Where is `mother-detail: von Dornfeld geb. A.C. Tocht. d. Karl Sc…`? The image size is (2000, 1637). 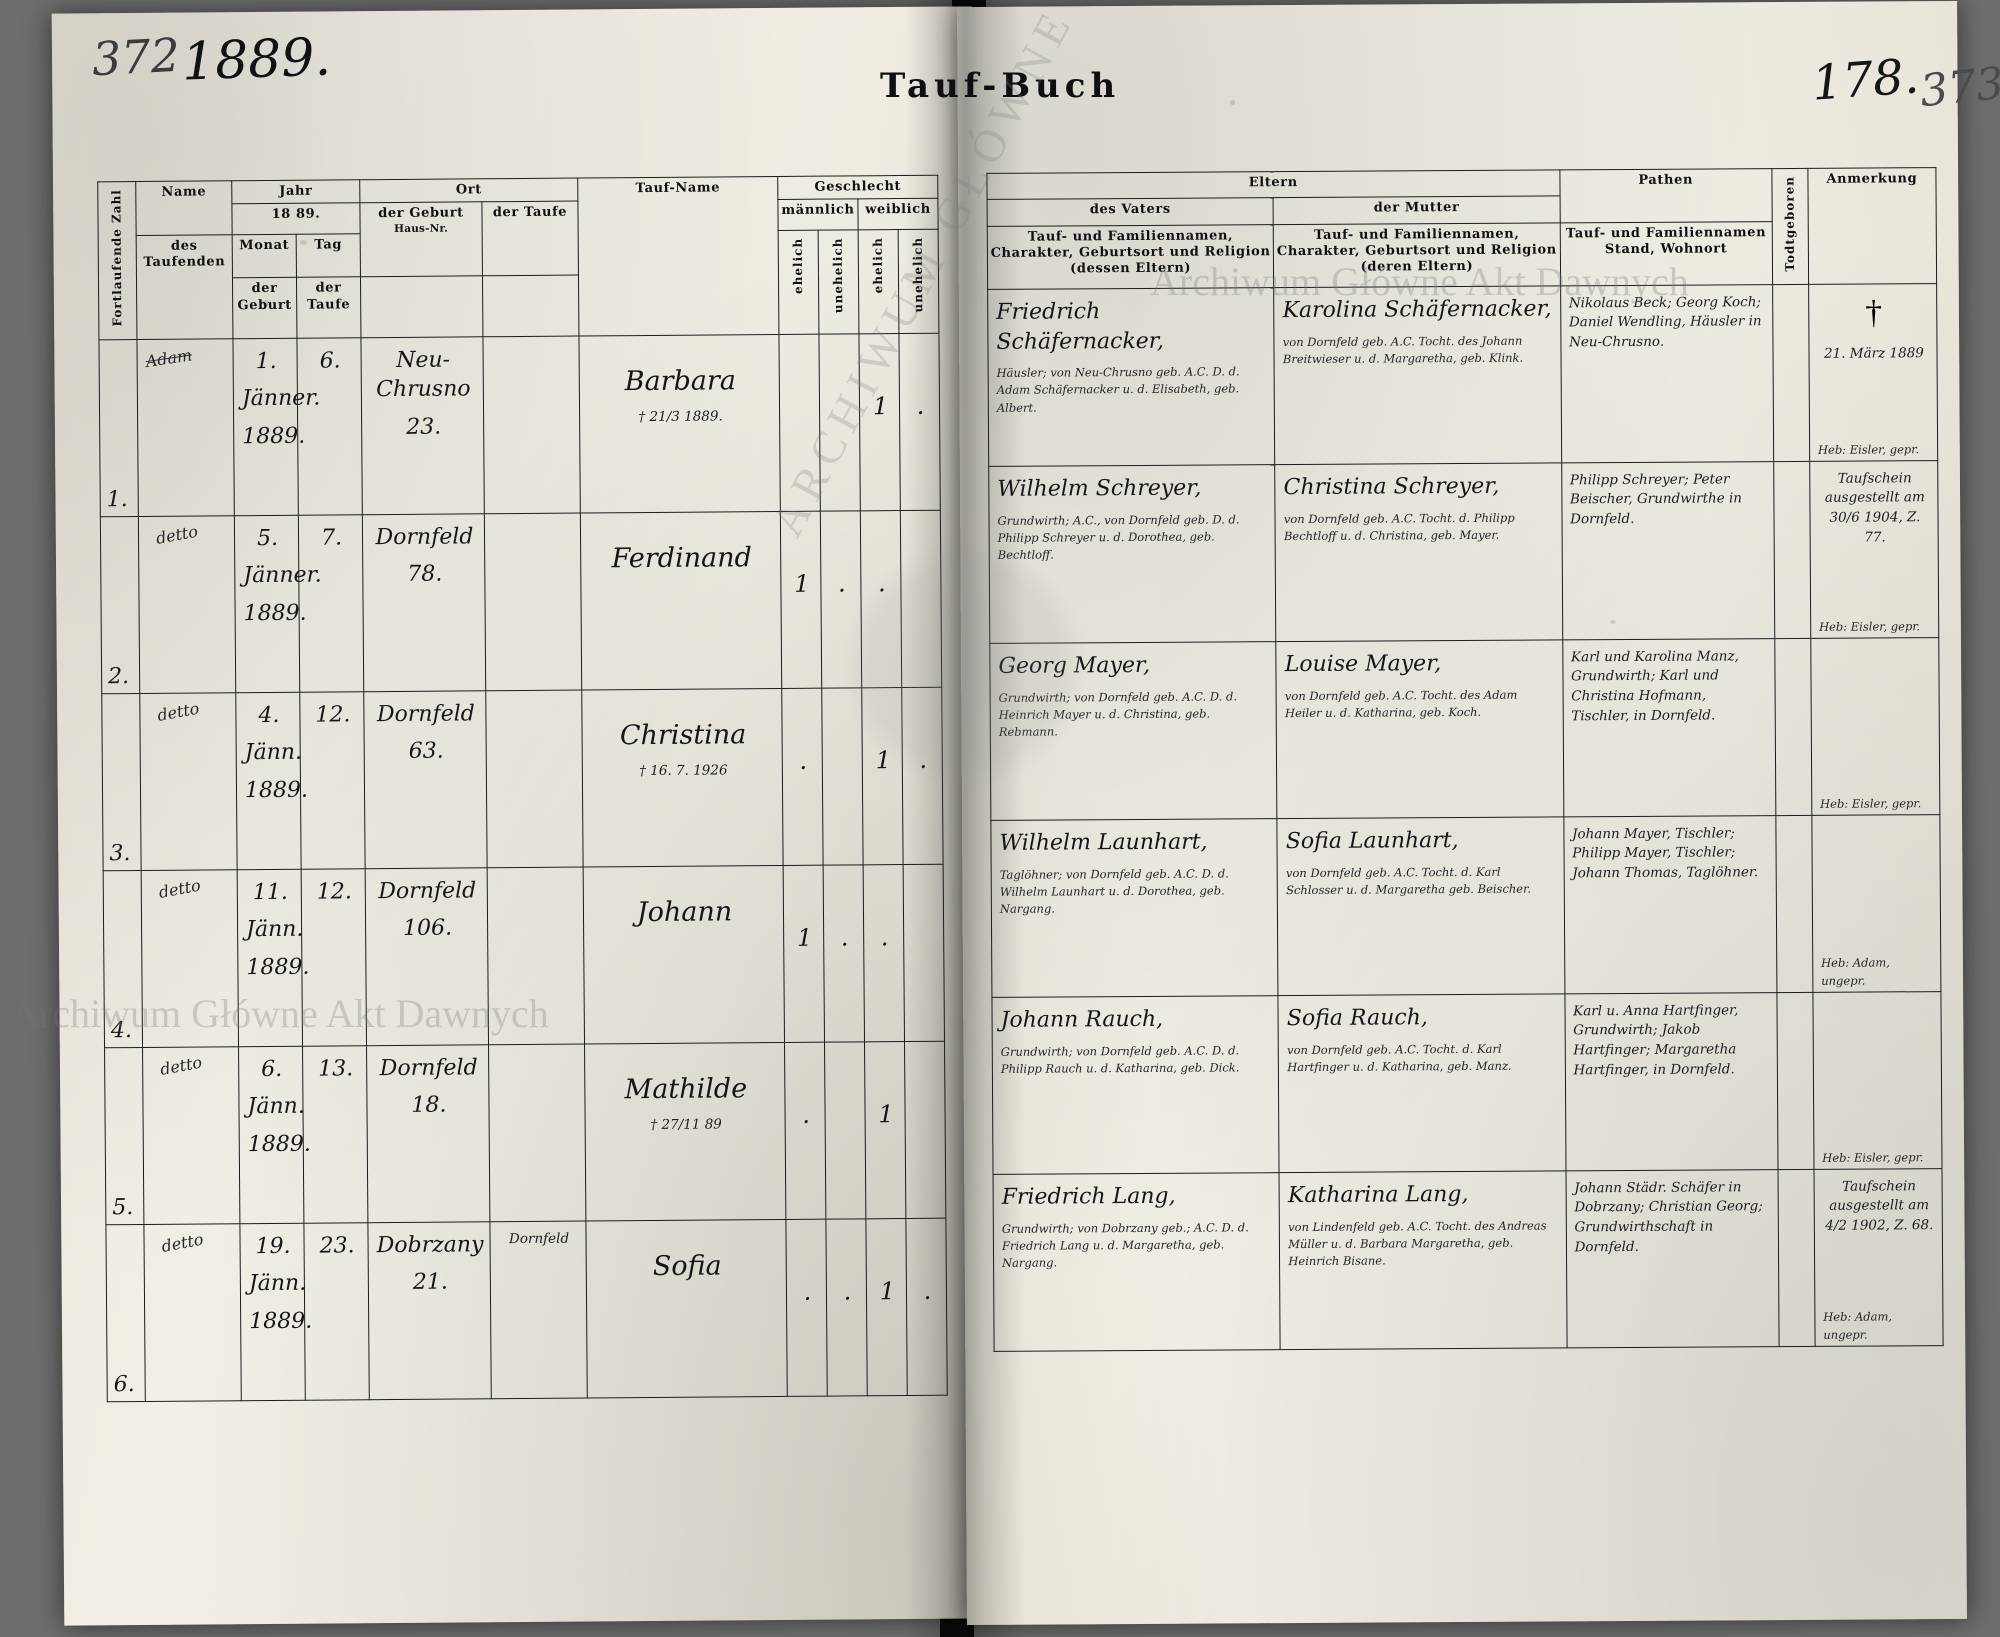
mother-detail: von Dornfeld geb. A.C. Tocht. d. Karl Sc… is located at coordinates (1408, 880).